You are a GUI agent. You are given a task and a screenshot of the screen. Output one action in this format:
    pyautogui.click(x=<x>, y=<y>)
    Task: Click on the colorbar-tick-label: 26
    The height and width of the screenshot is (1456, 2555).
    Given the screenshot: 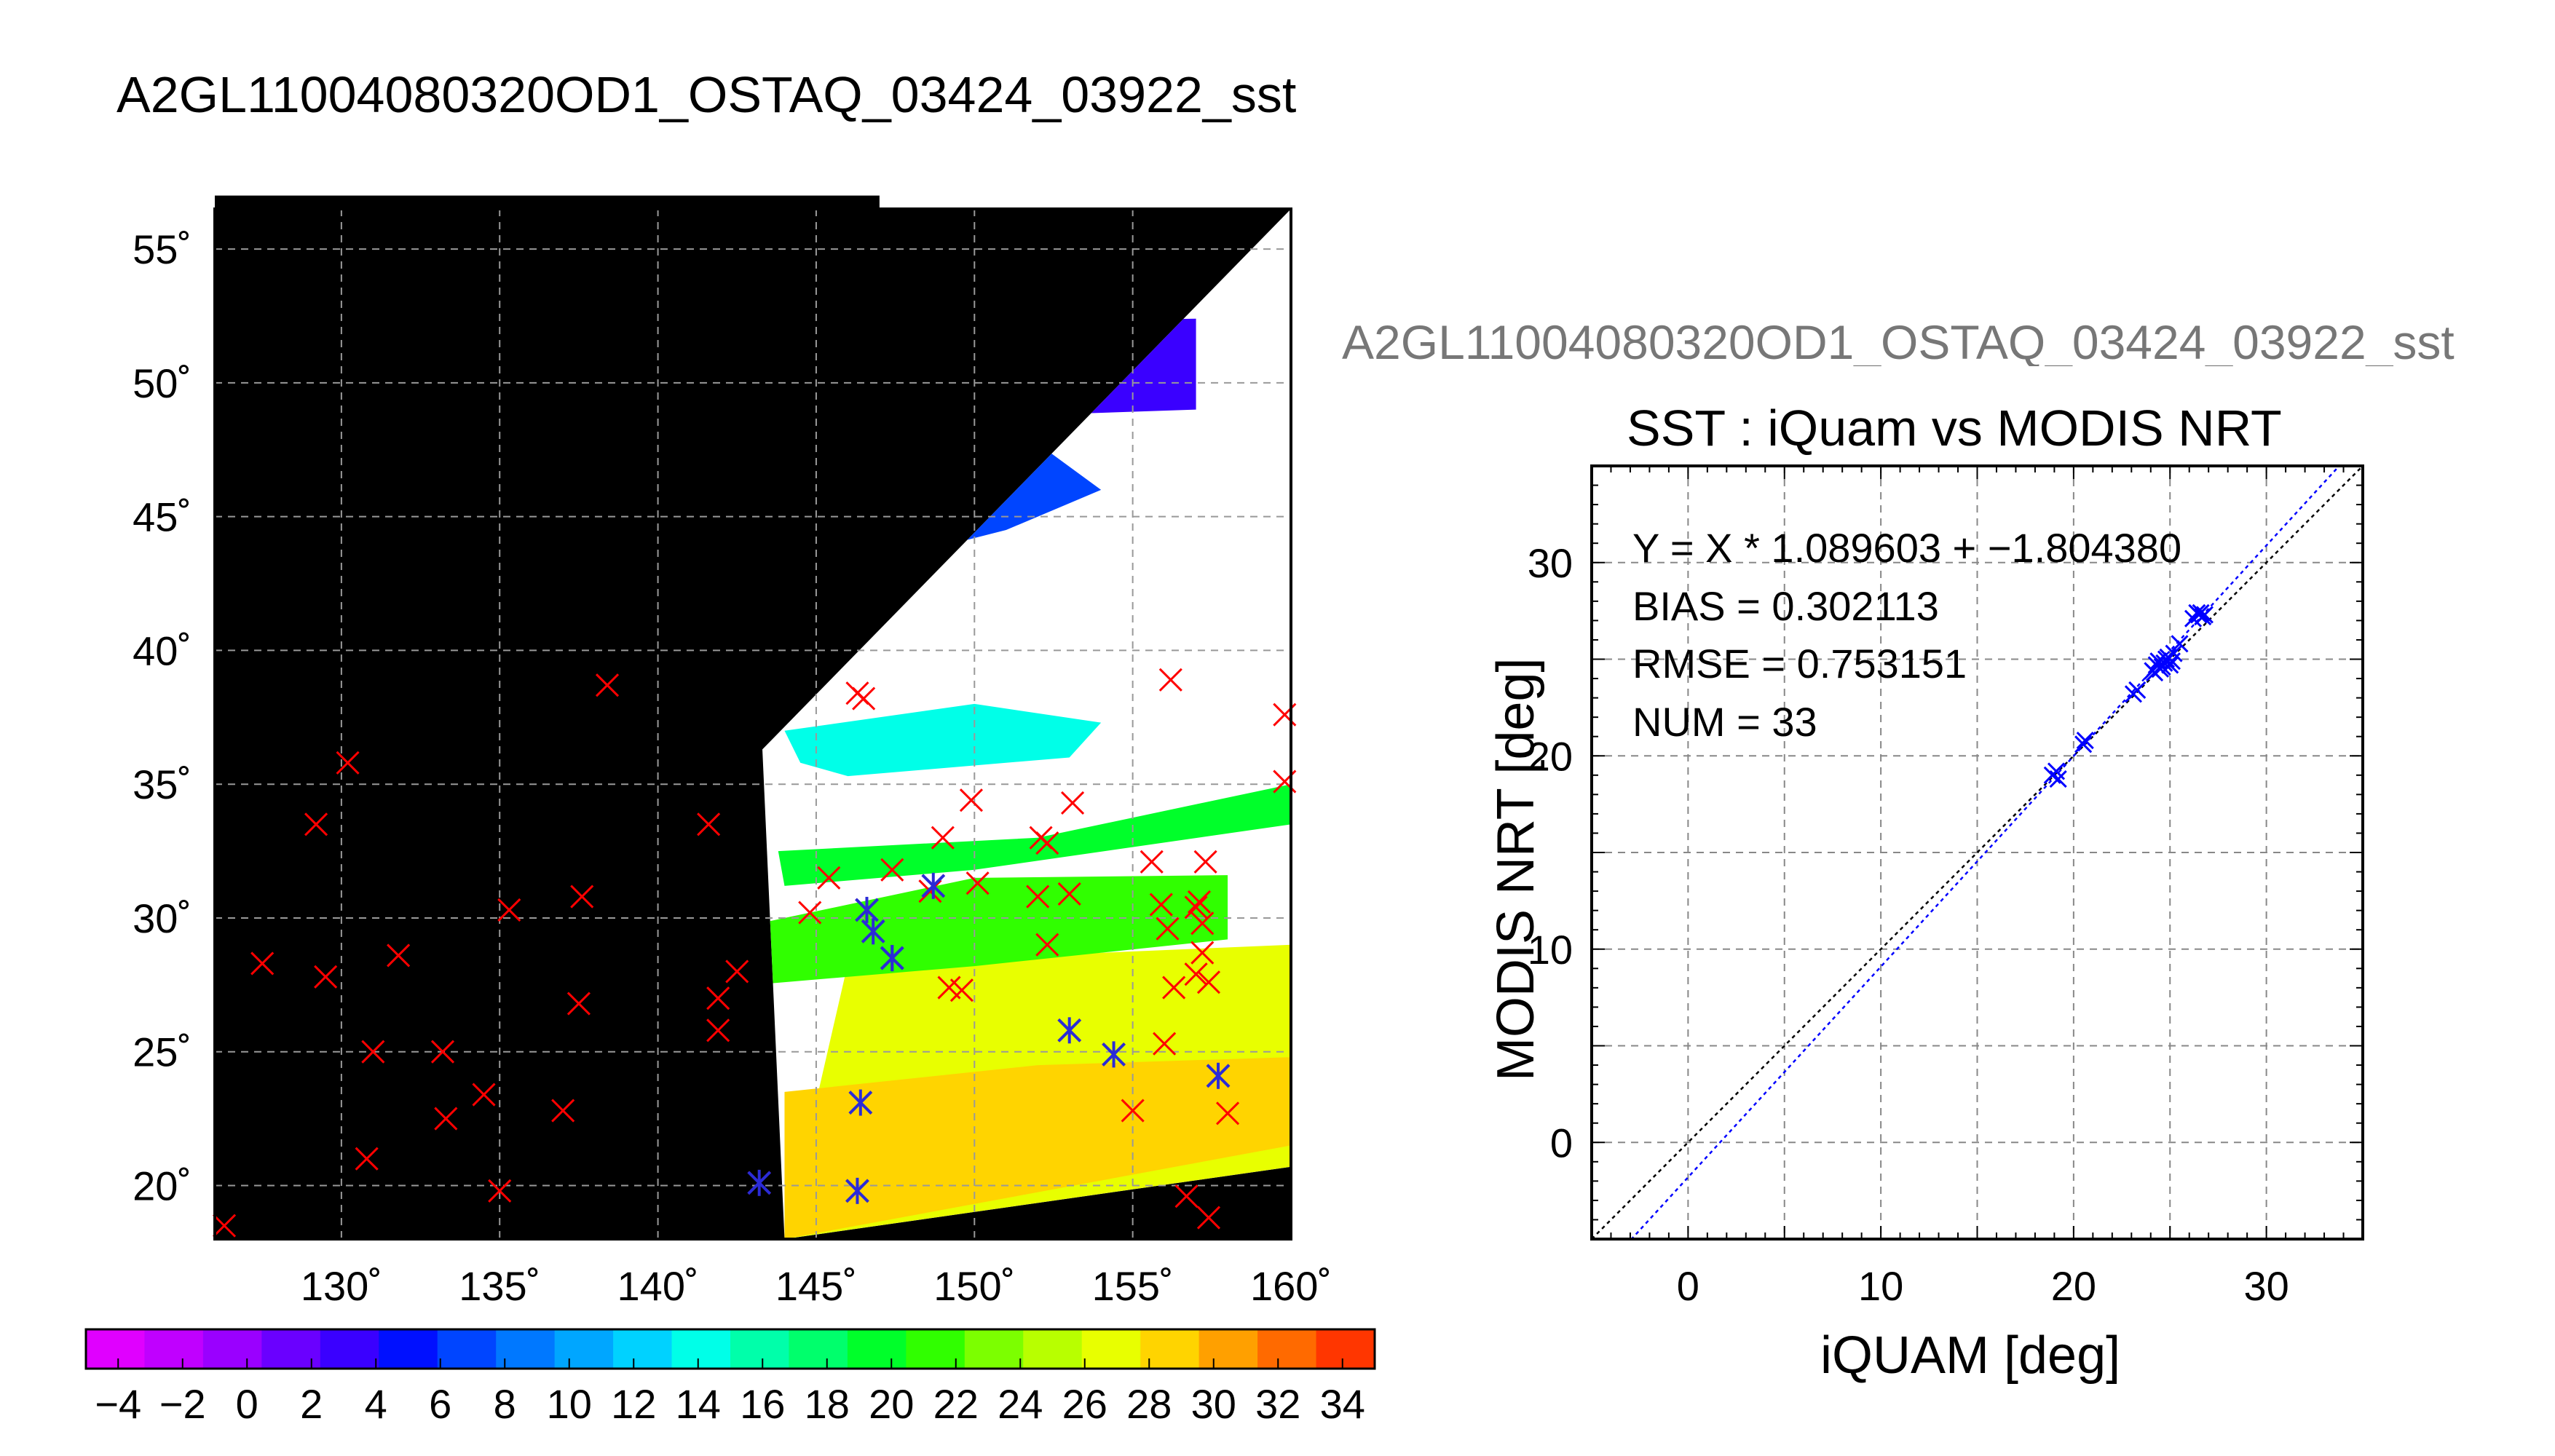 What is the action you would take?
    pyautogui.click(x=1084, y=1404)
    